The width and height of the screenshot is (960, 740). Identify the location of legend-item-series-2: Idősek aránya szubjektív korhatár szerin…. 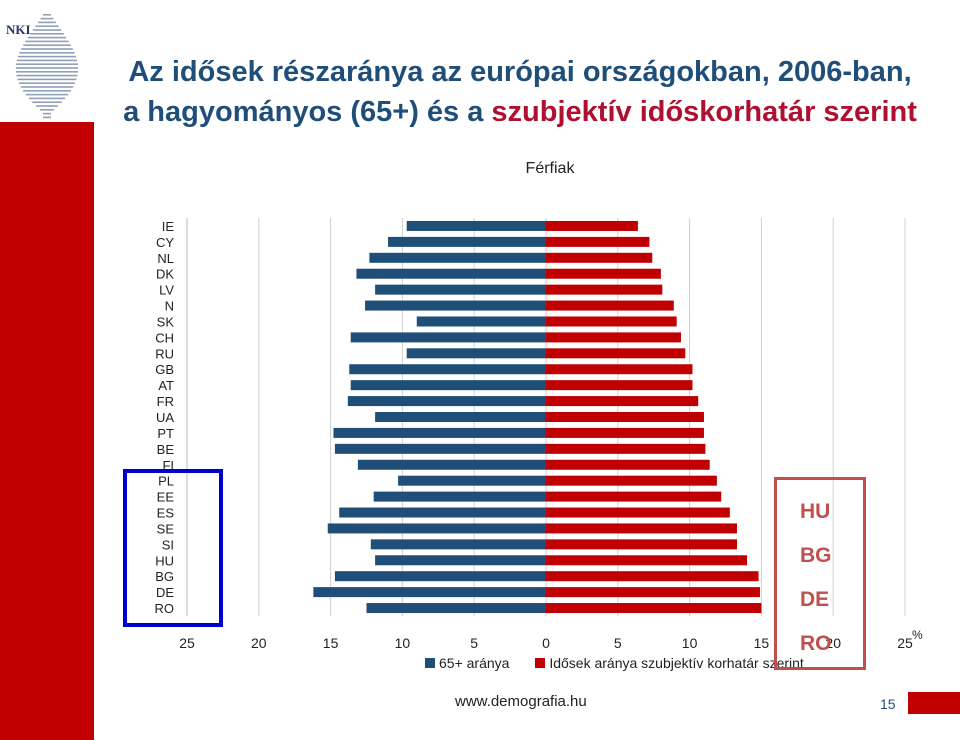
(669, 663).